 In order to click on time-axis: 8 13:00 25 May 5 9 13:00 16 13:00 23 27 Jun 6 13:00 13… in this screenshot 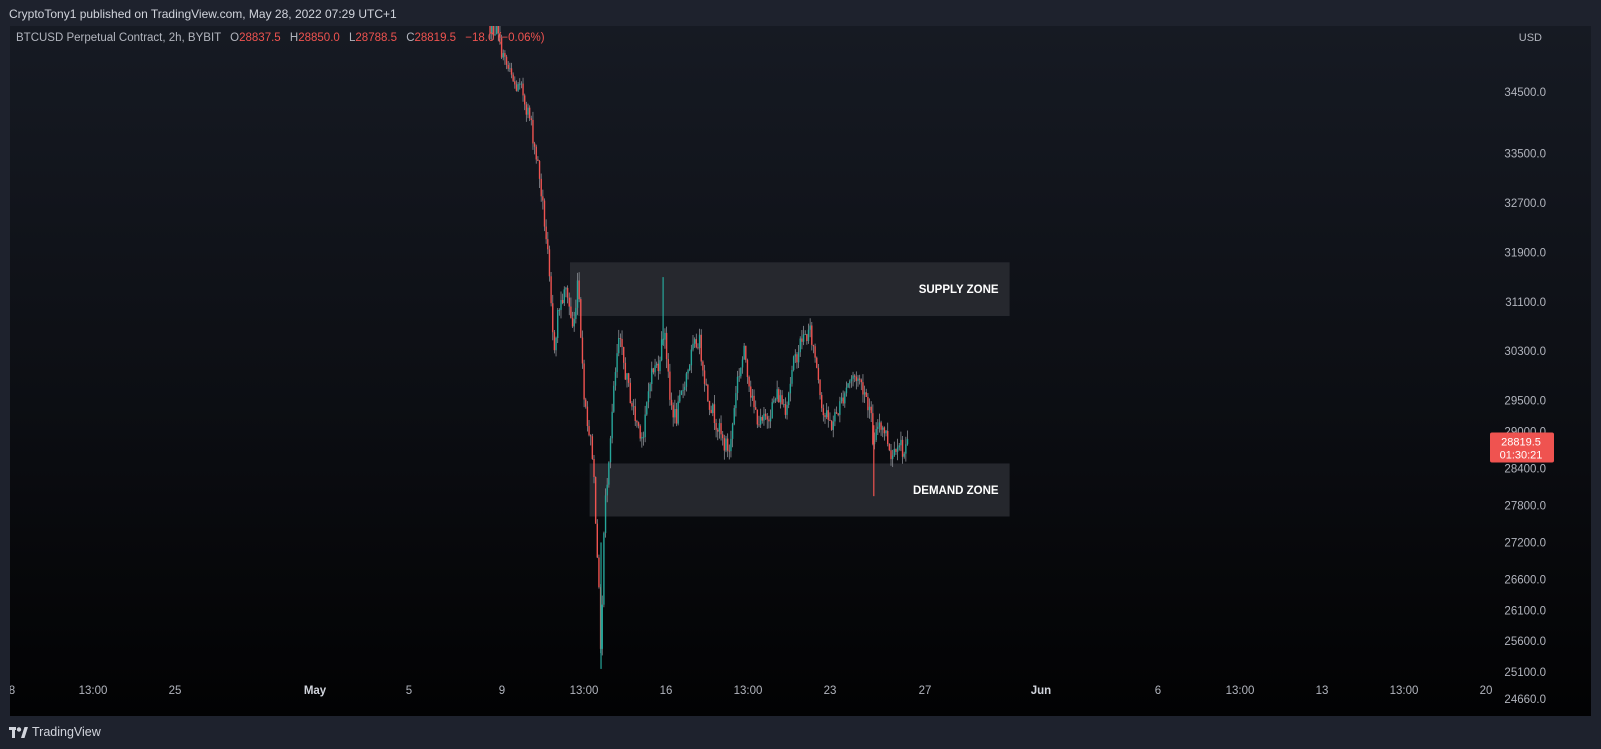, I will do `click(751, 691)`.